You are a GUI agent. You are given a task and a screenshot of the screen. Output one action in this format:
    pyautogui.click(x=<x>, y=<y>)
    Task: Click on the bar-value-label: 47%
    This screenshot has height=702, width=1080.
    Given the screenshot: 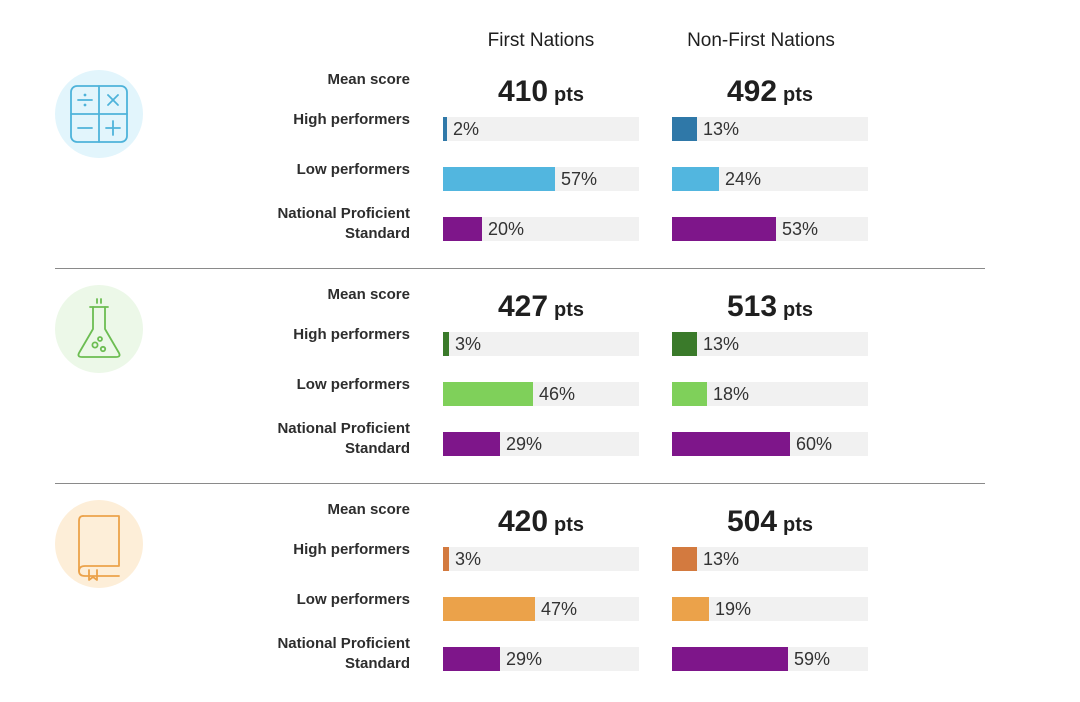 What is the action you would take?
    pyautogui.click(x=559, y=609)
    